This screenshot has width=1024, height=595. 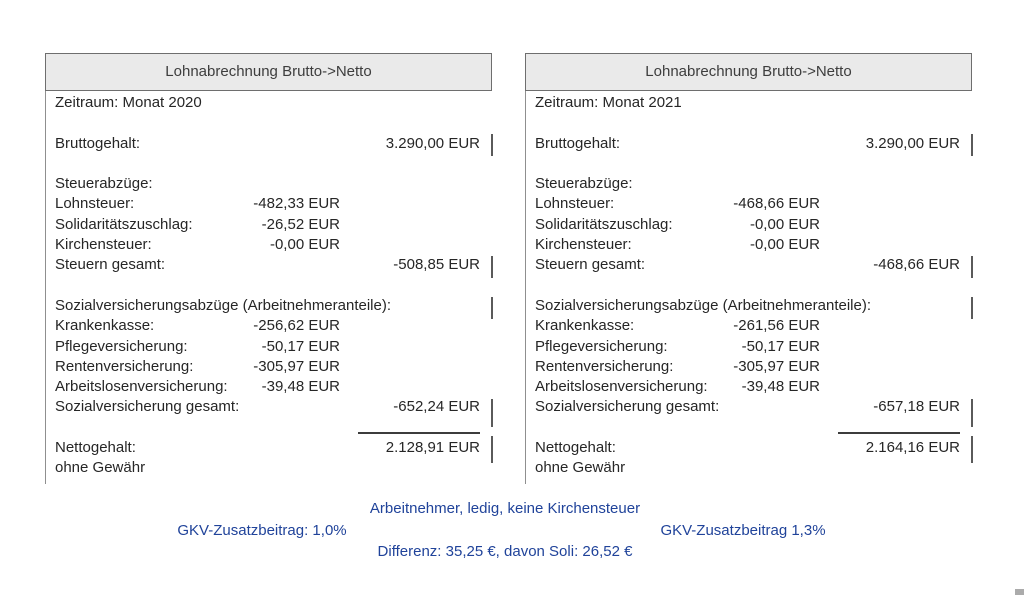 I want to click on social-row: Krankenkasse: -261,56 EUR, so click(x=748, y=326).